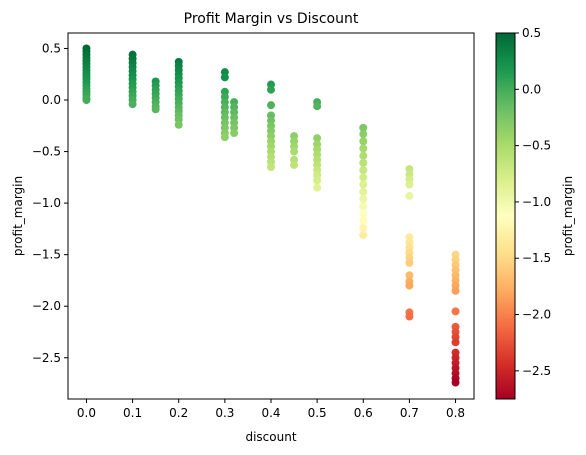  I want to click on colorbar, so click(505, 216).